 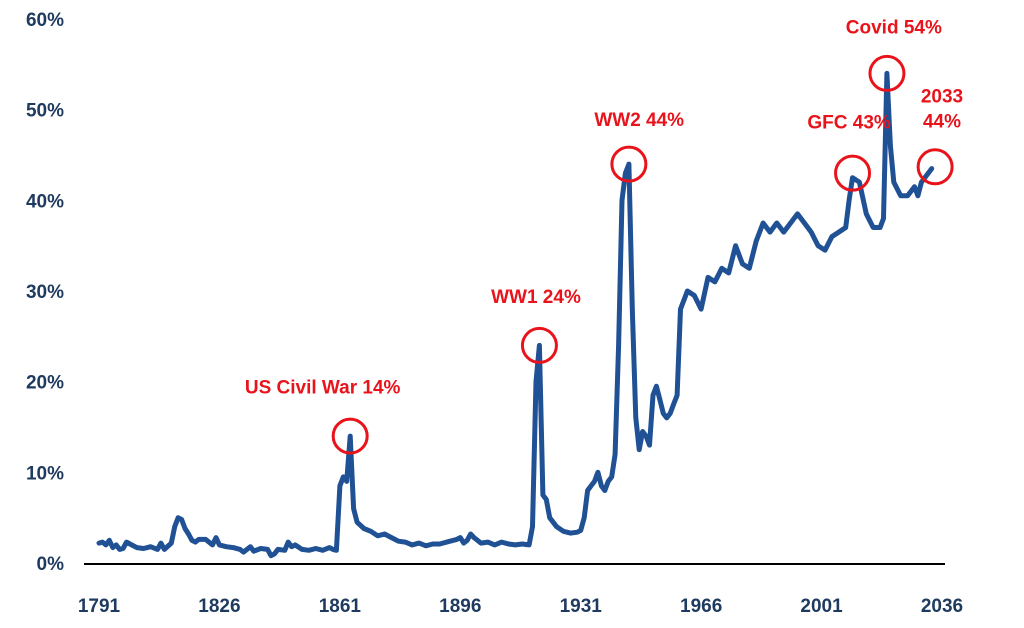 What do you see at coordinates (45, 201) in the screenshot?
I see `y-tick-label: 40%` at bounding box center [45, 201].